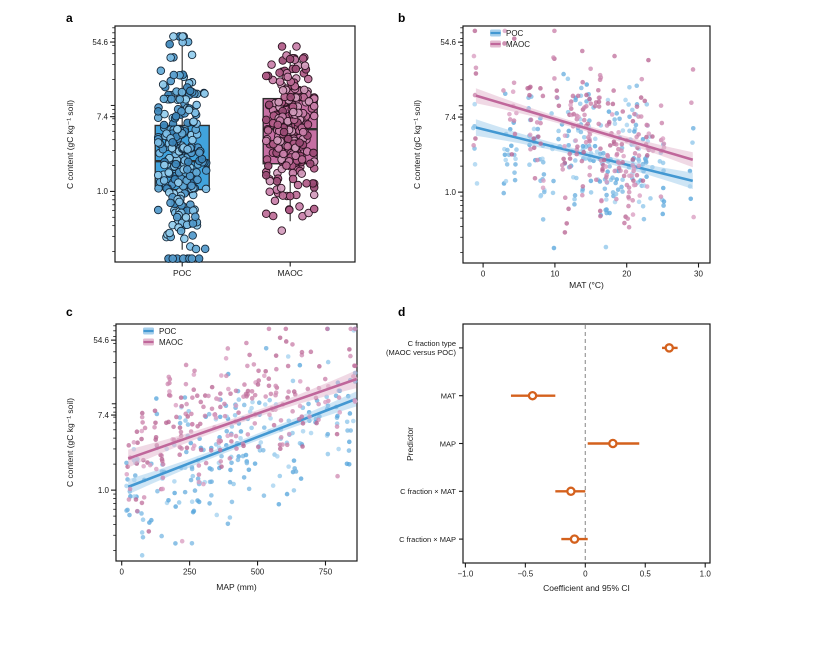 The image size is (813, 648). What do you see at coordinates (100, 42) in the screenshot?
I see `y-tick-label: 54.6` at bounding box center [100, 42].